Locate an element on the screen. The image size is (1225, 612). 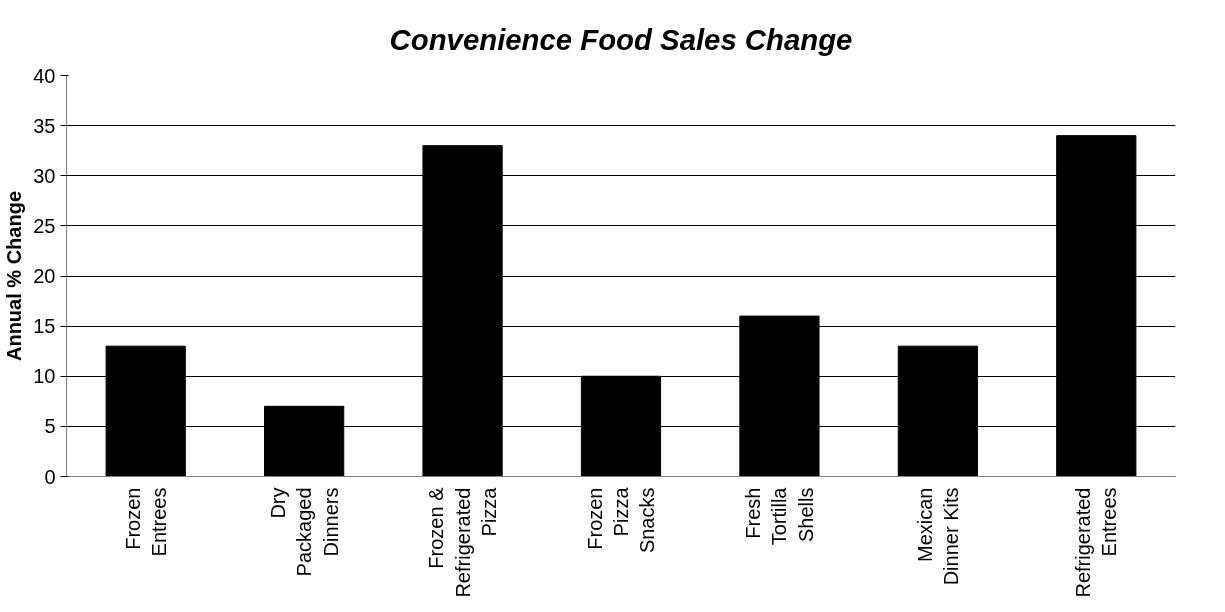
y-tick-label: 40 is located at coordinates (44, 75).